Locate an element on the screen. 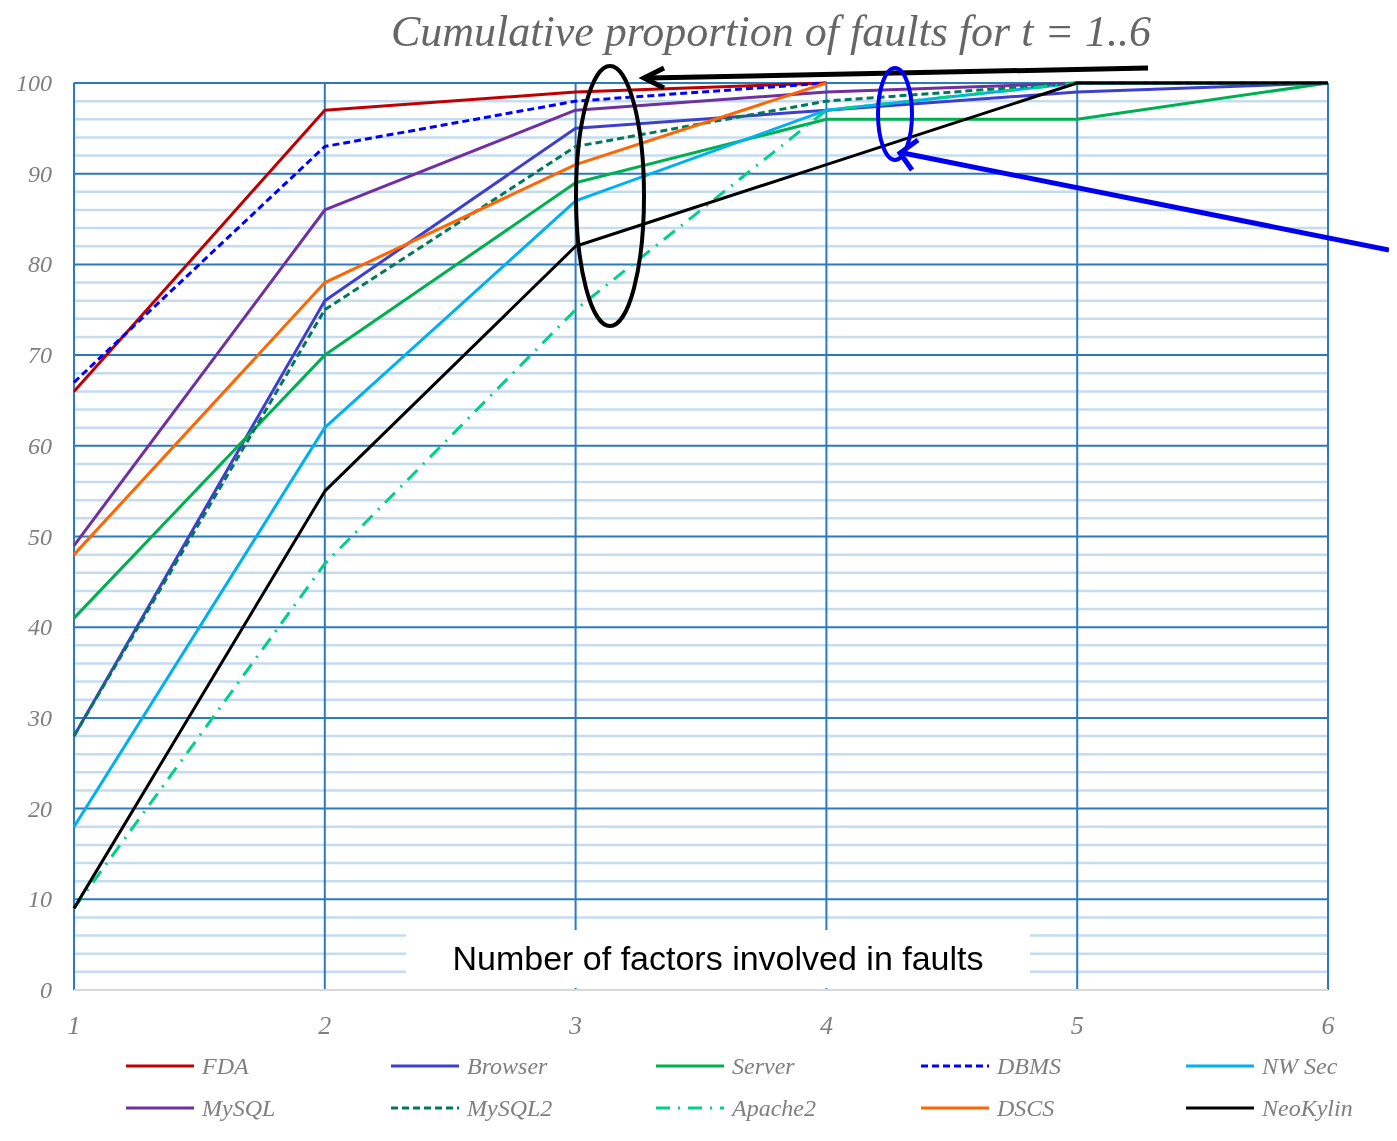 This screenshot has width=1397, height=1141. y-tick-label: 10 is located at coordinates (40, 899).